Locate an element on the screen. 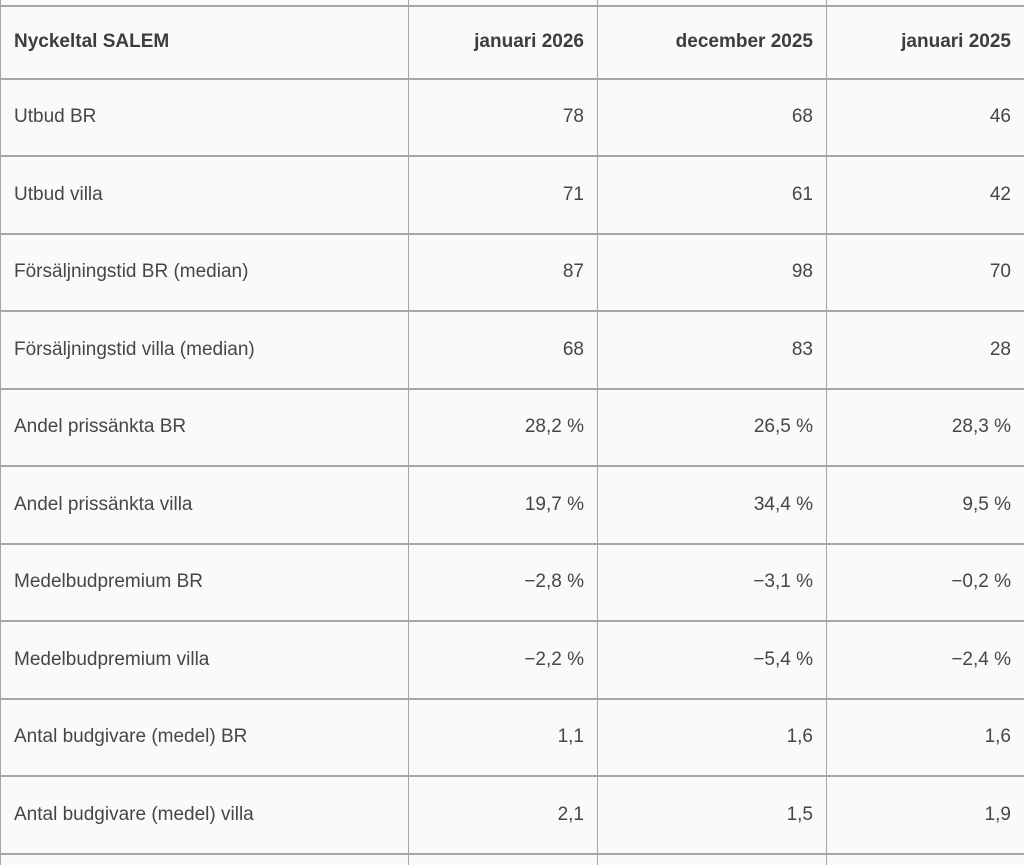 The image size is (1024, 865). row-value: 78 is located at coordinates (503, 117).